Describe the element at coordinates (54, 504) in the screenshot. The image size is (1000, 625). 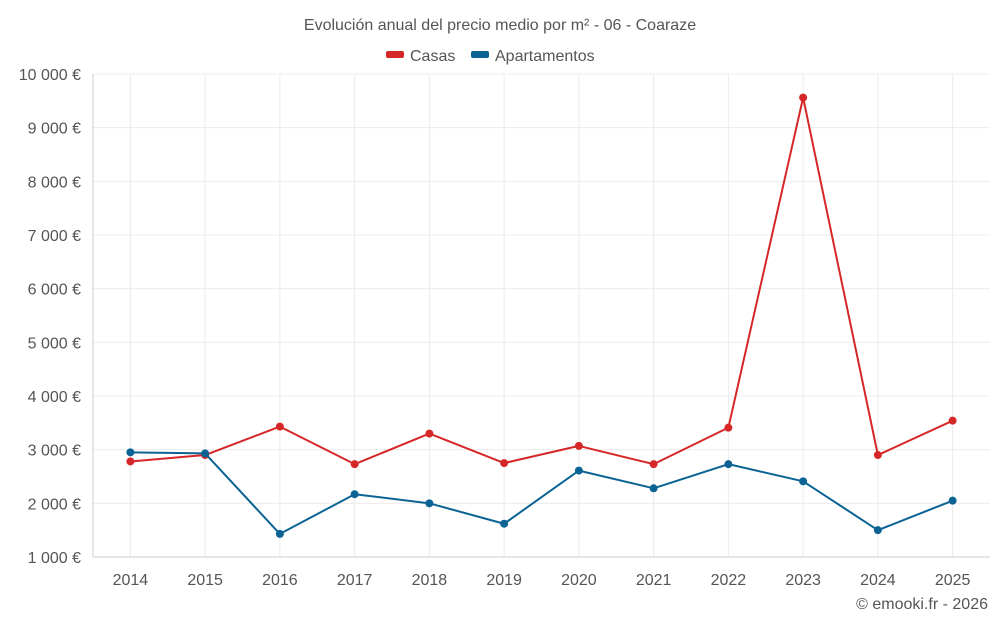
I see `y-tick-label: 2 000 €` at that location.